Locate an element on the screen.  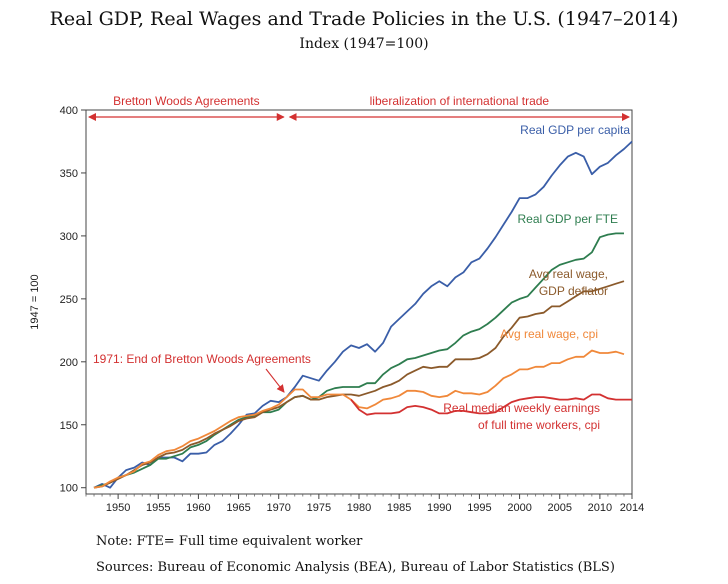
x-tick-label: 1970 is located at coordinates (278, 508).